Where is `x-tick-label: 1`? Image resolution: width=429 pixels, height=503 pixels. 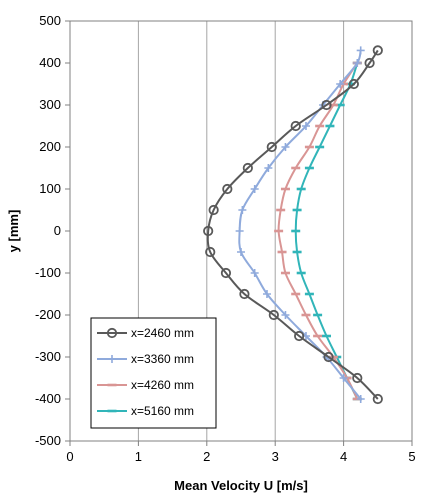 x-tick-label: 1 is located at coordinates (138, 456).